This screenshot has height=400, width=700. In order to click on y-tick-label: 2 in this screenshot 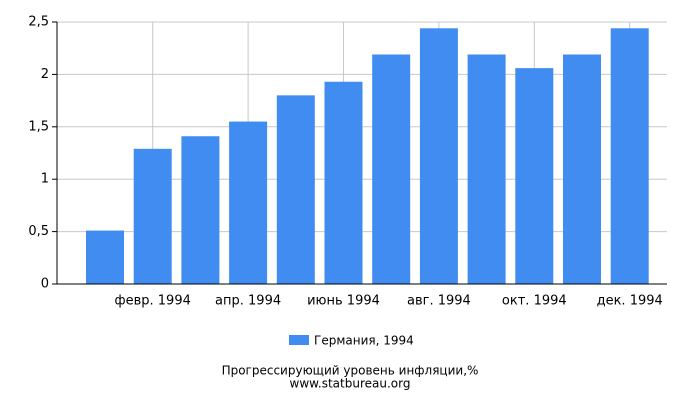, I will do `click(45, 74)`.